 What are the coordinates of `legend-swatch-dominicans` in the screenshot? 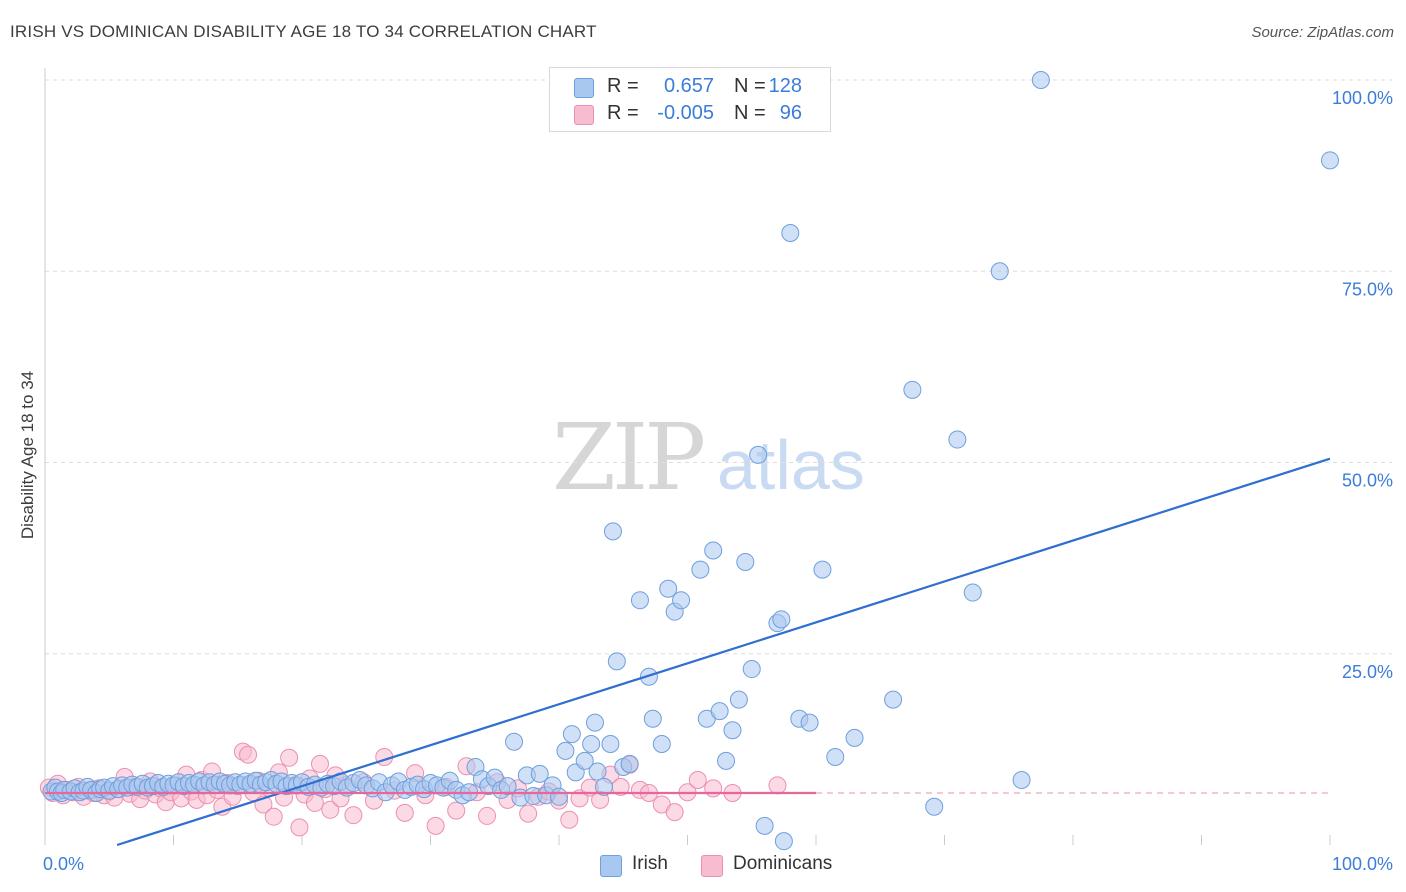 It's located at (584, 115).